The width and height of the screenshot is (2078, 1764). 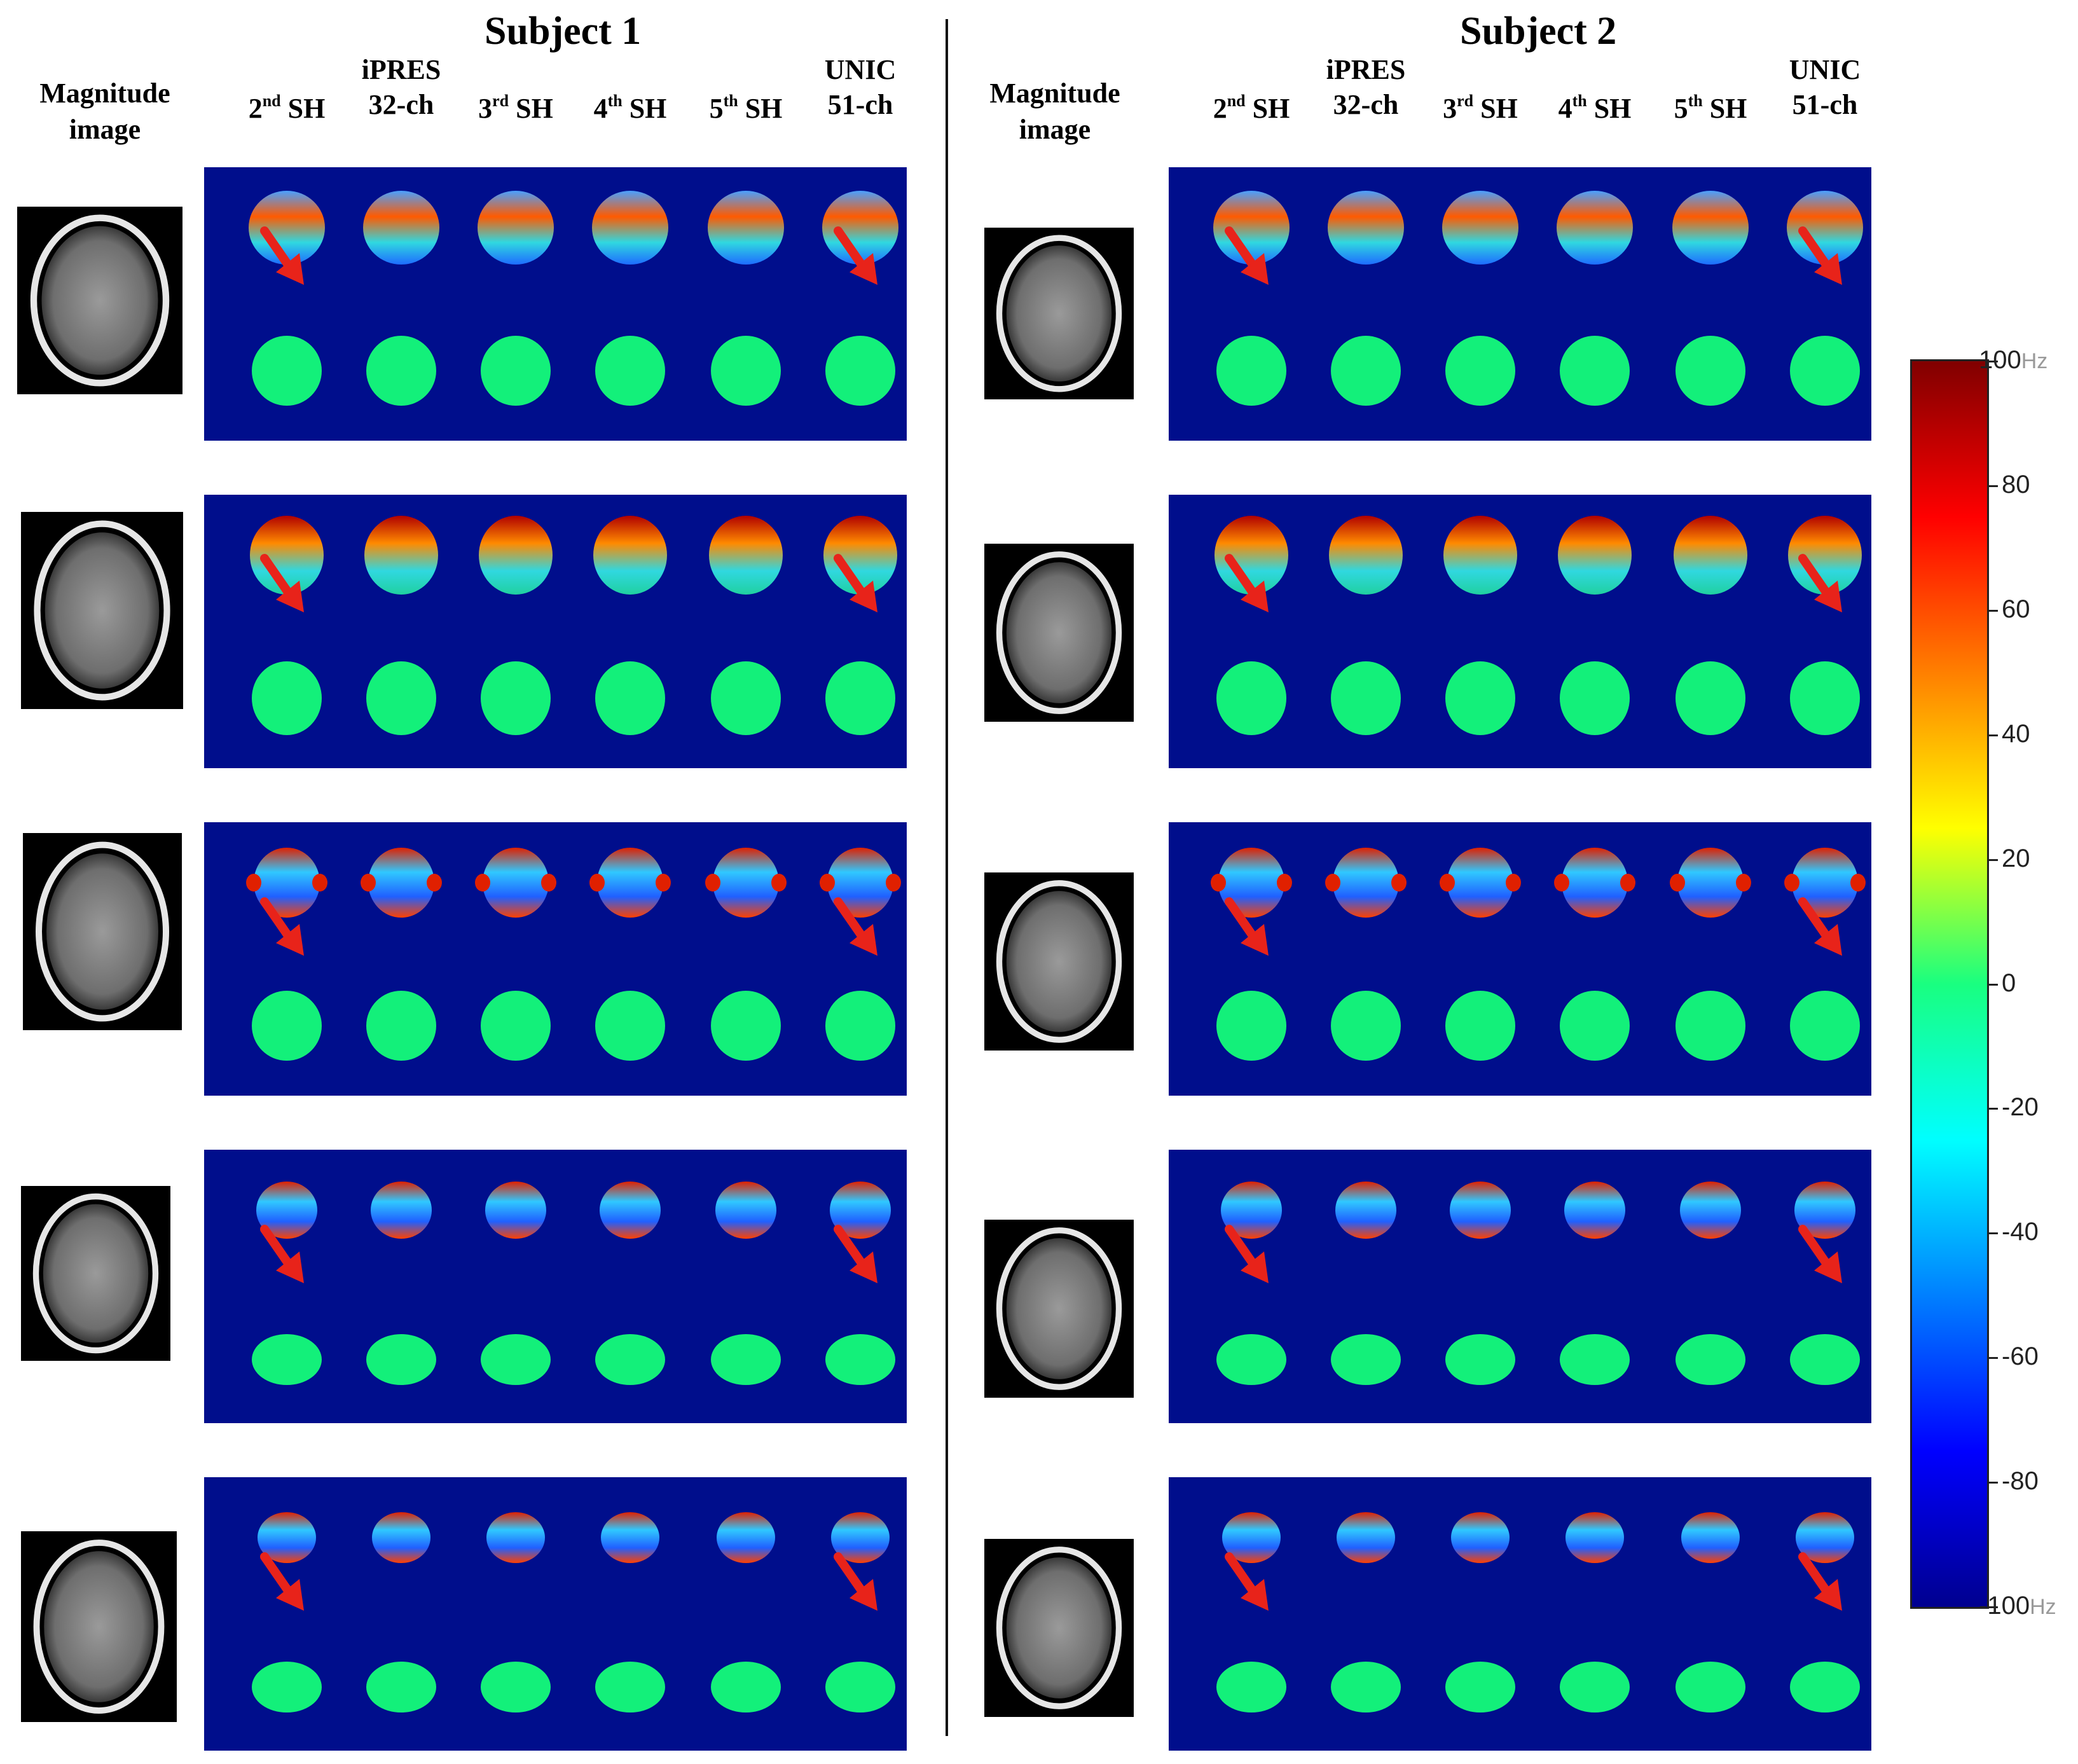 What do you see at coordinates (2016, 733) in the screenshot?
I see `colorbar-tick-label: 40` at bounding box center [2016, 733].